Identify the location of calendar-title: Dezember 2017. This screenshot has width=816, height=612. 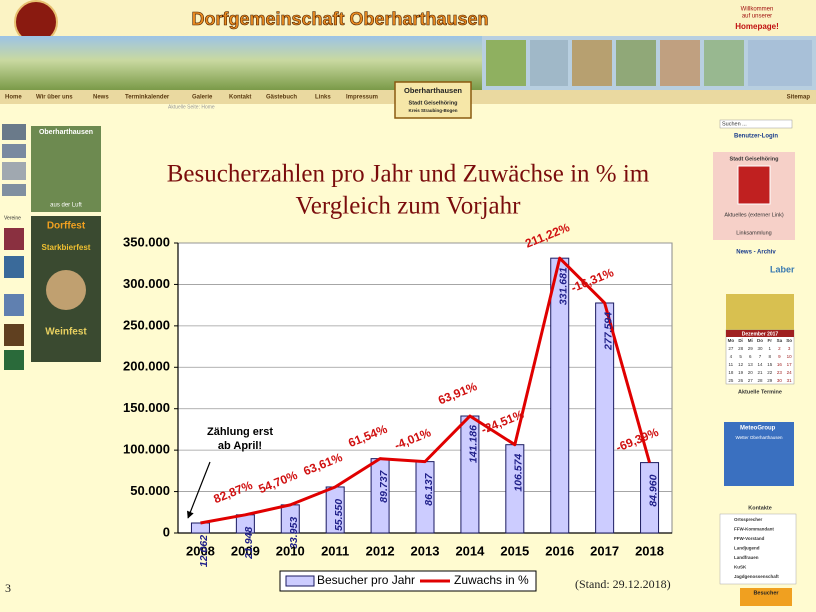
(760, 334).